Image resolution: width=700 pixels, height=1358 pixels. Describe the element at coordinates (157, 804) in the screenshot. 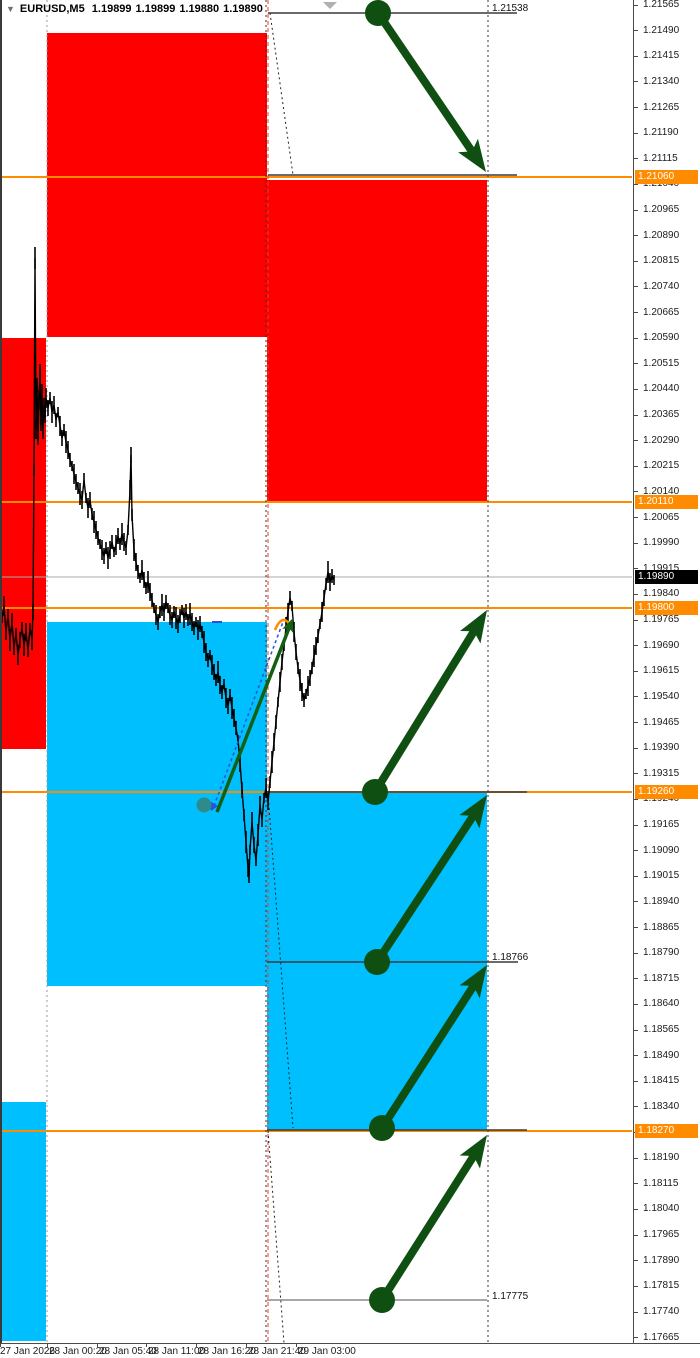

I see `demand-zone` at that location.